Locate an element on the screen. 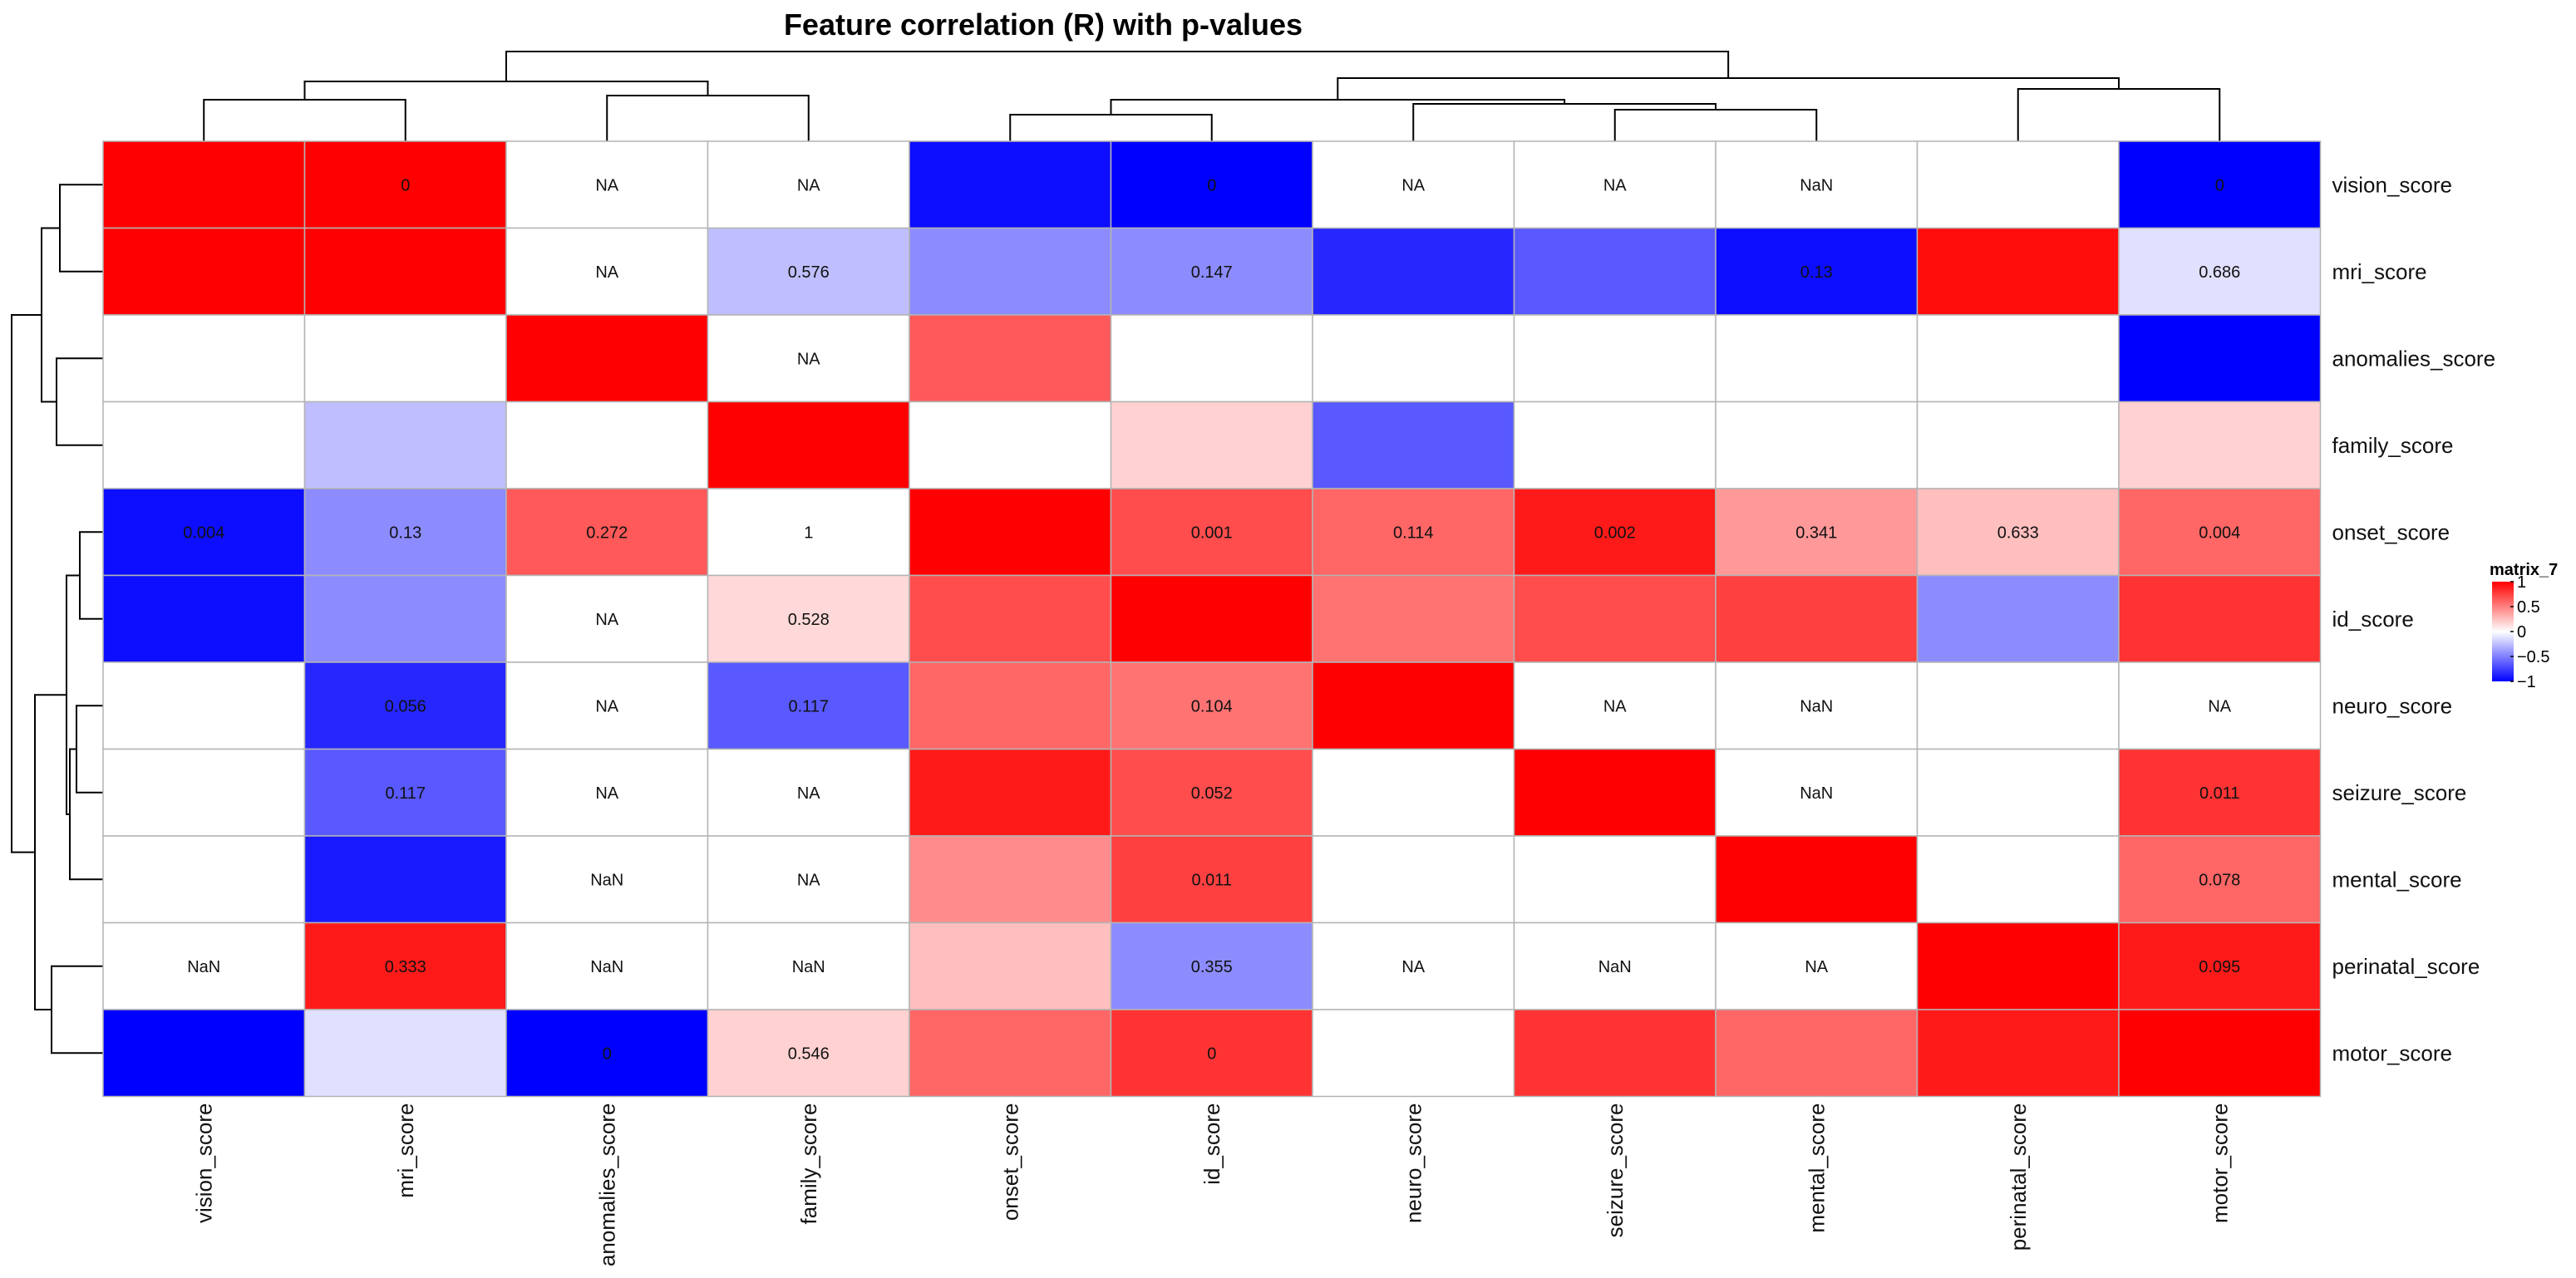 The width and height of the screenshot is (2576, 1278). legend-tick-label: 0.5 is located at coordinates (2528, 607).